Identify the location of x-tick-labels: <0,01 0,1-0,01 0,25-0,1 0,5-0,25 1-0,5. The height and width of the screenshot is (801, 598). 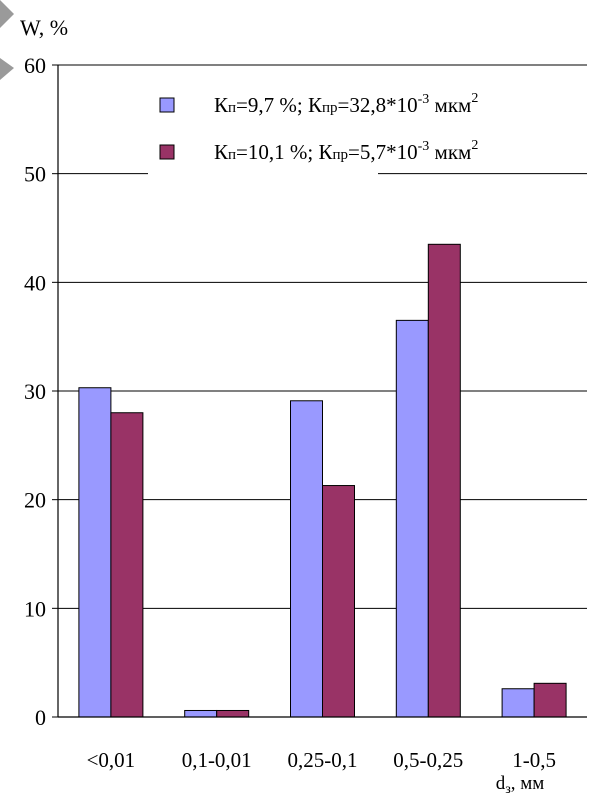
(321, 760).